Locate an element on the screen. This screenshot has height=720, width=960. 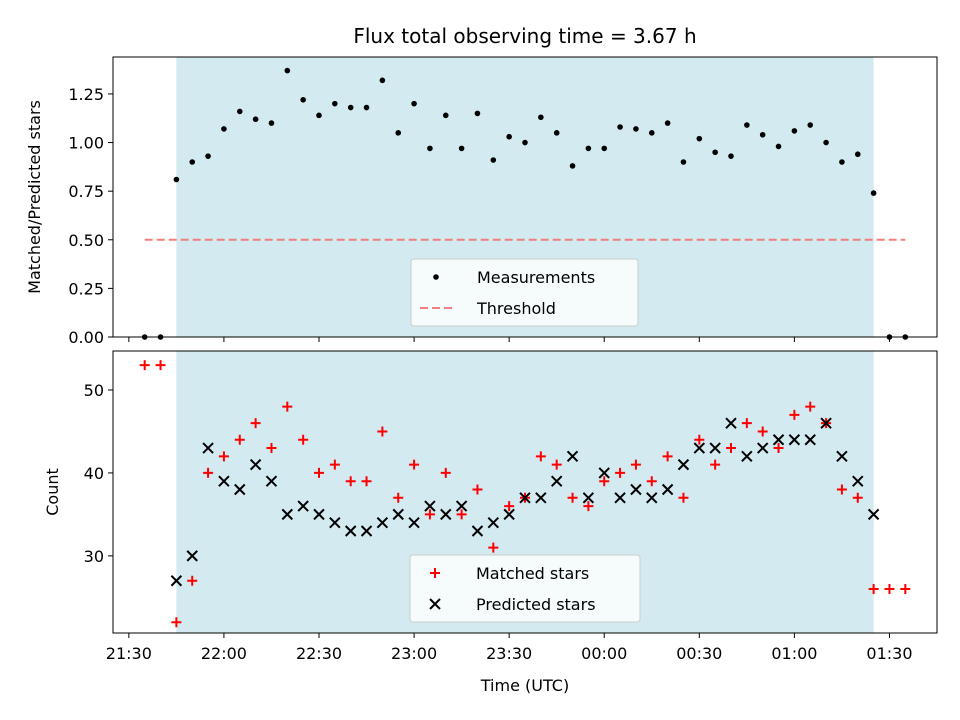
y-tick-label: 1.00 is located at coordinates (86, 143).